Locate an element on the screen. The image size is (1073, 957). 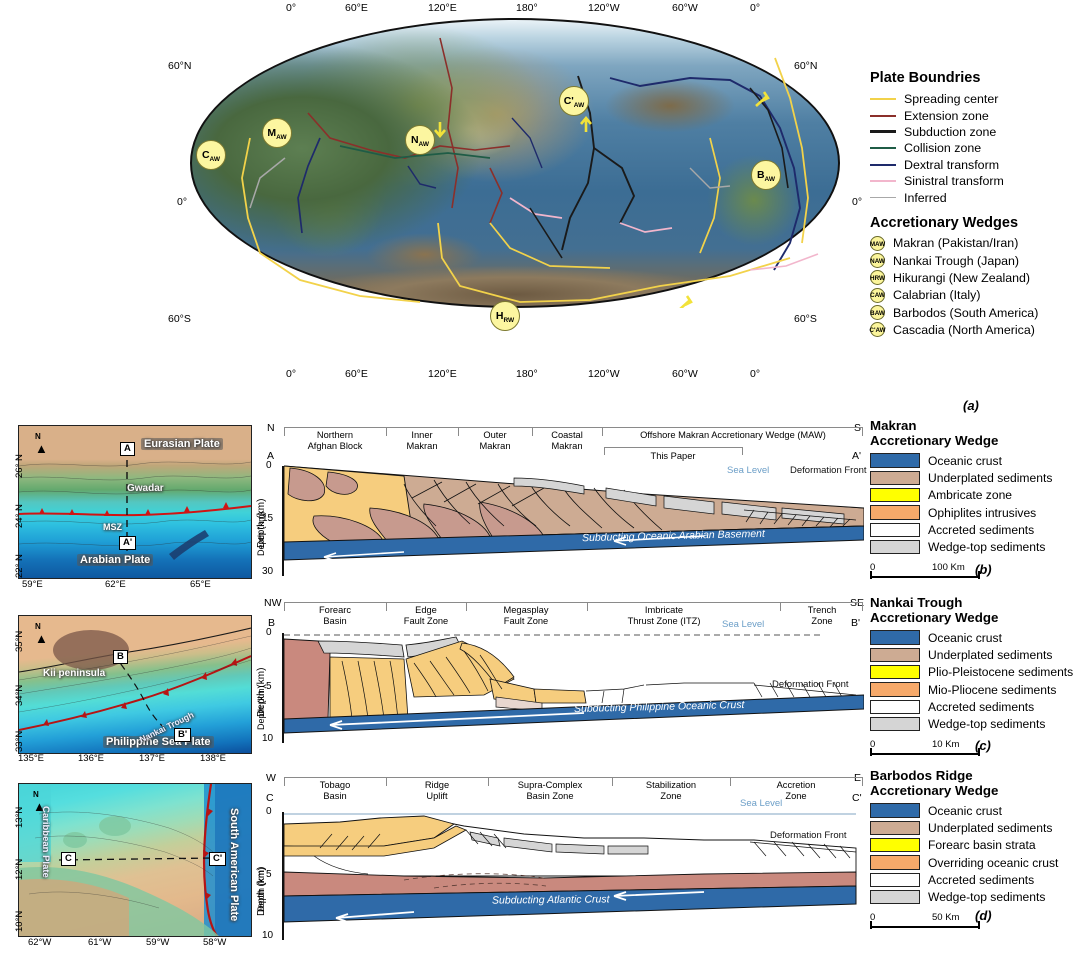
makran-legend-oceanic-crust: Oceanic crust is located at coordinates (970, 460).